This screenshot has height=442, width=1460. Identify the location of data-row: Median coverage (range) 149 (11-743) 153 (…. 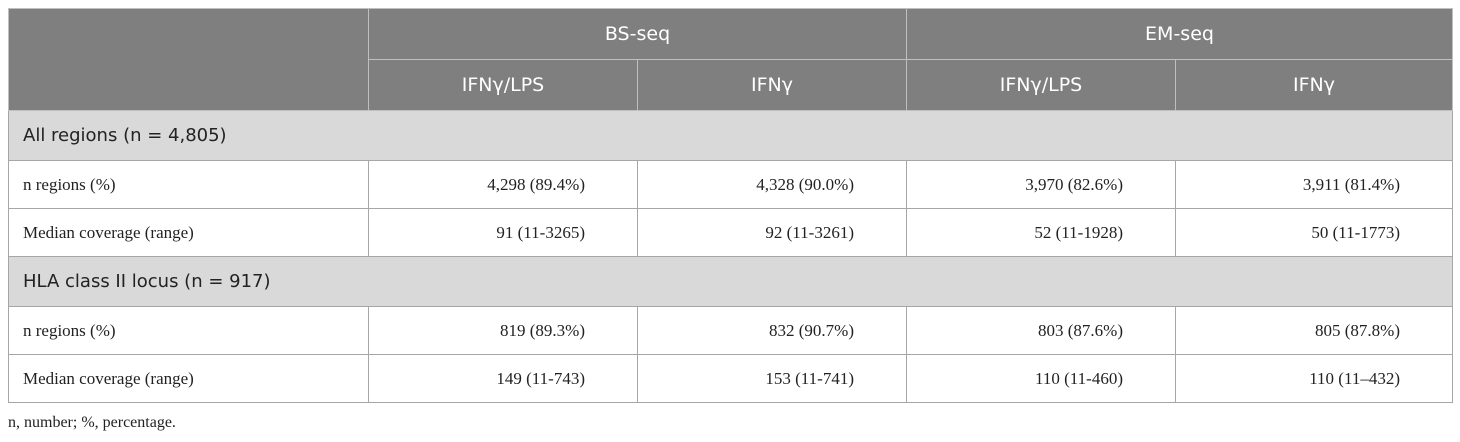
(730, 378).